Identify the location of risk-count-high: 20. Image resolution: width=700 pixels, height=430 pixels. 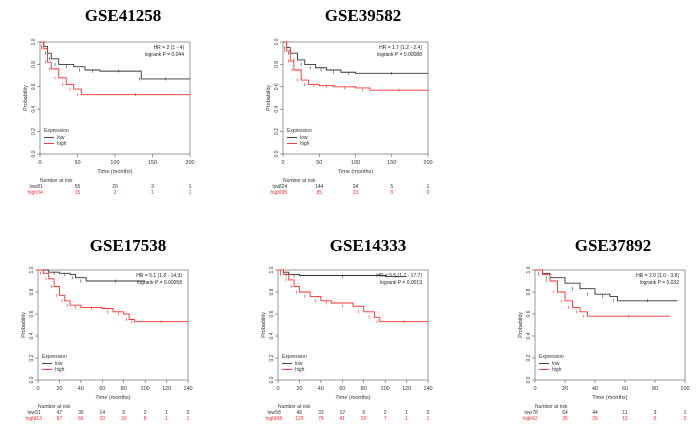
(364, 419).